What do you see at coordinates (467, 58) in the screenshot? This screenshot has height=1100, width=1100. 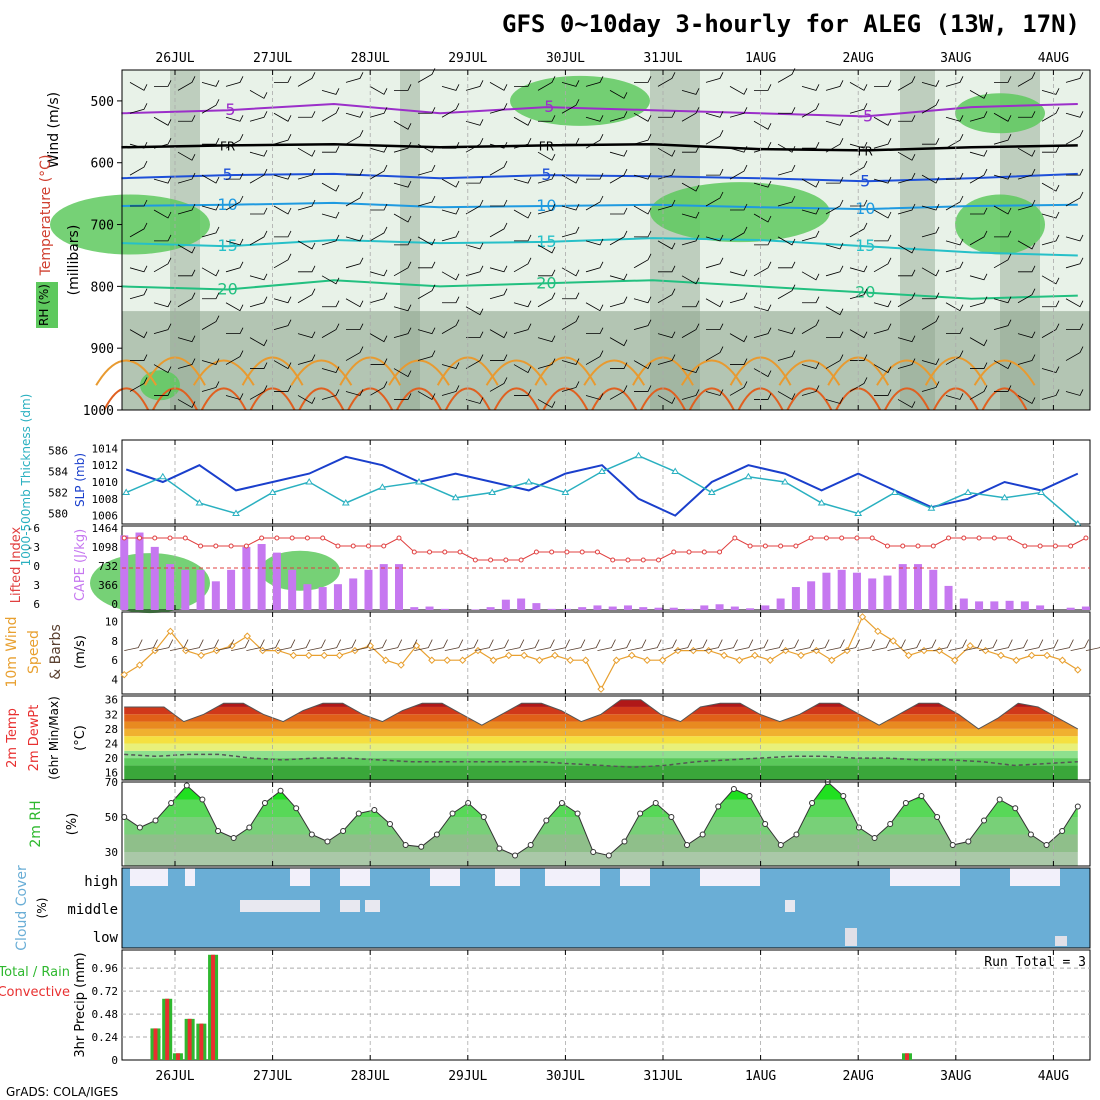 I see `date-label-top: 29JUL` at bounding box center [467, 58].